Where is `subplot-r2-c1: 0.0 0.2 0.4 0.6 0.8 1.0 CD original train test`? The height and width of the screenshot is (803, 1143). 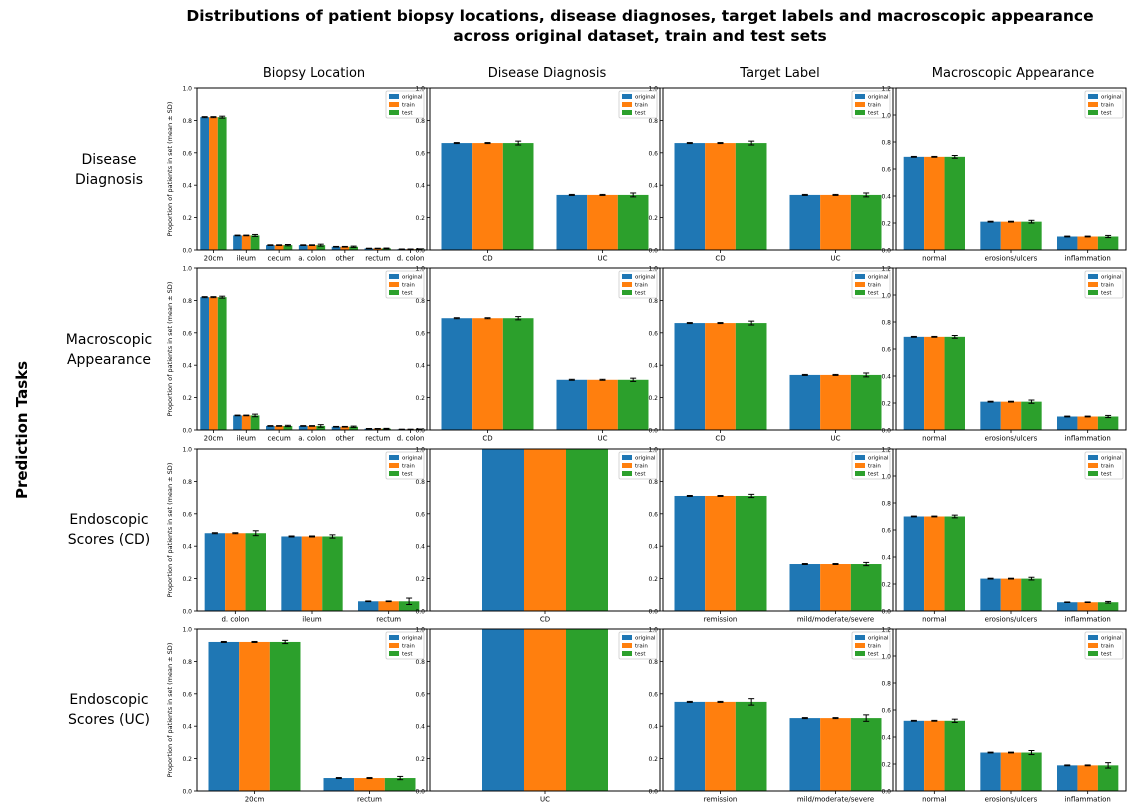
subplot-r2-c1: 0.0 0.2 0.4 0.6 0.8 1.0 CD original train test is located at coordinates (538, 535).